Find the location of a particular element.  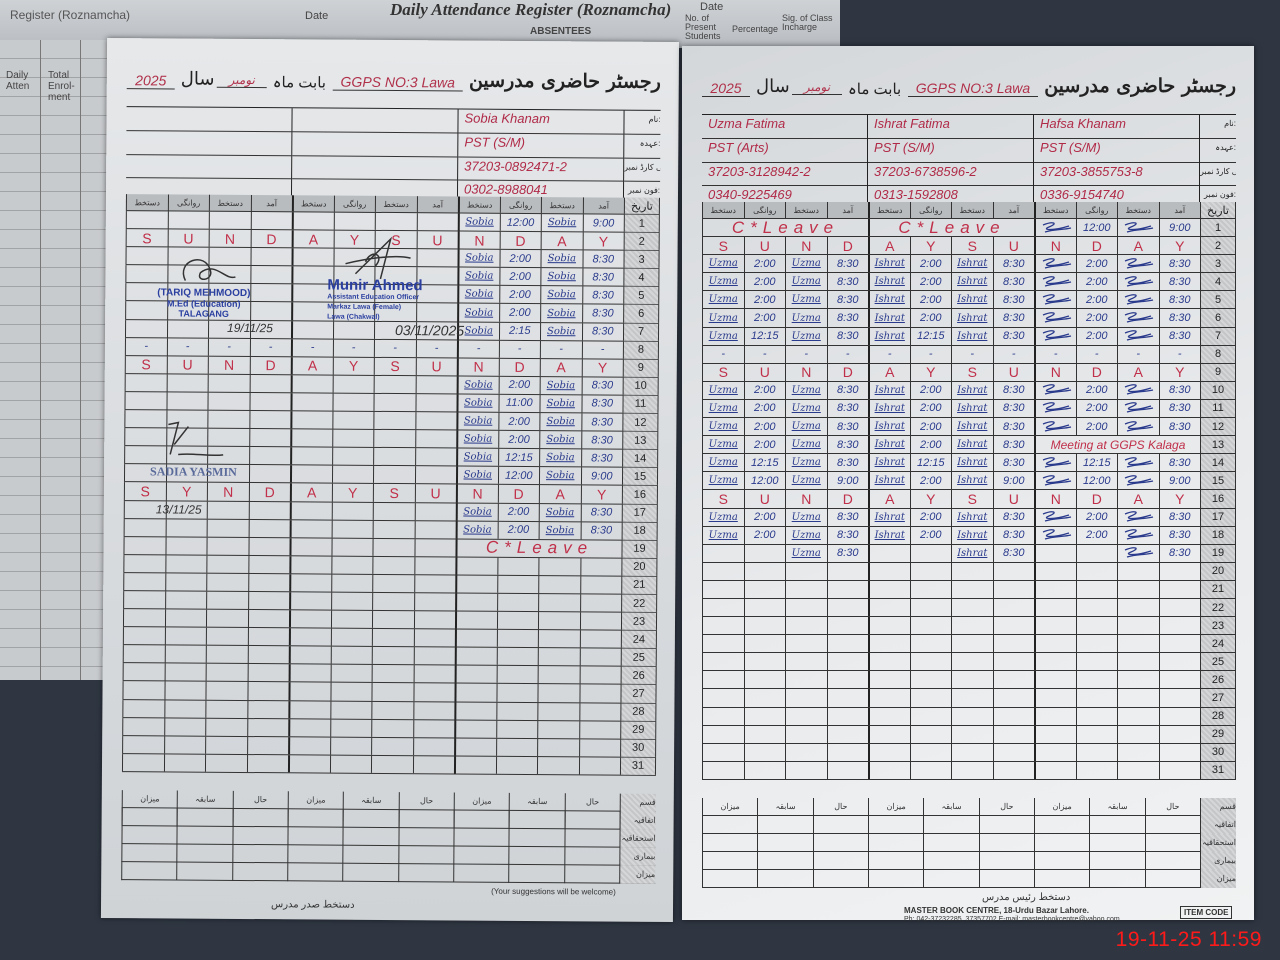

sunday-letter: A is located at coordinates (312, 239).